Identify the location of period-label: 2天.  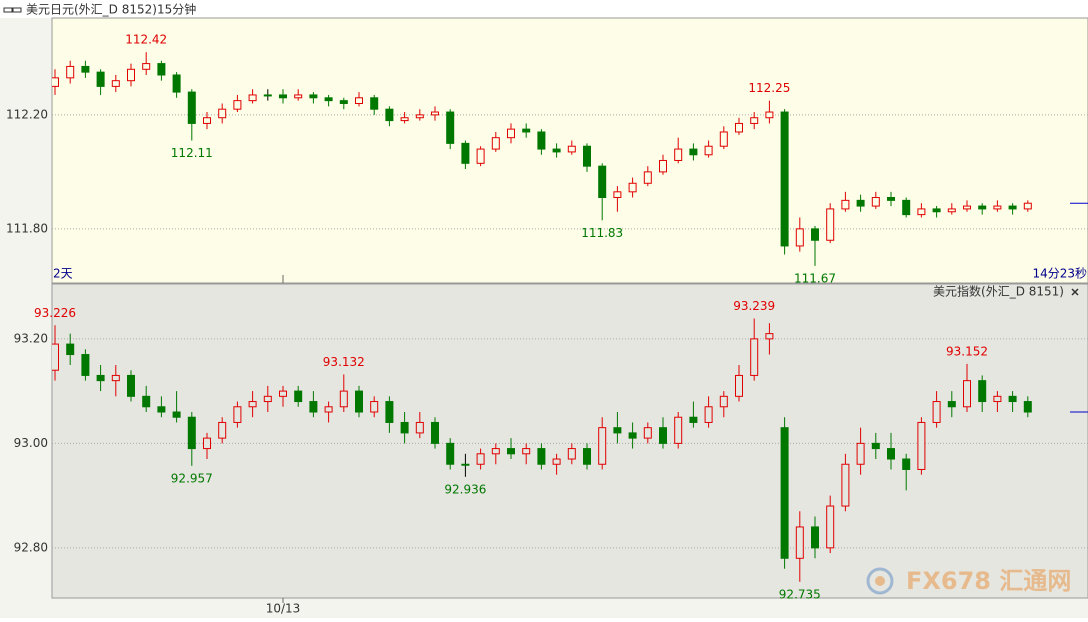
(63, 274).